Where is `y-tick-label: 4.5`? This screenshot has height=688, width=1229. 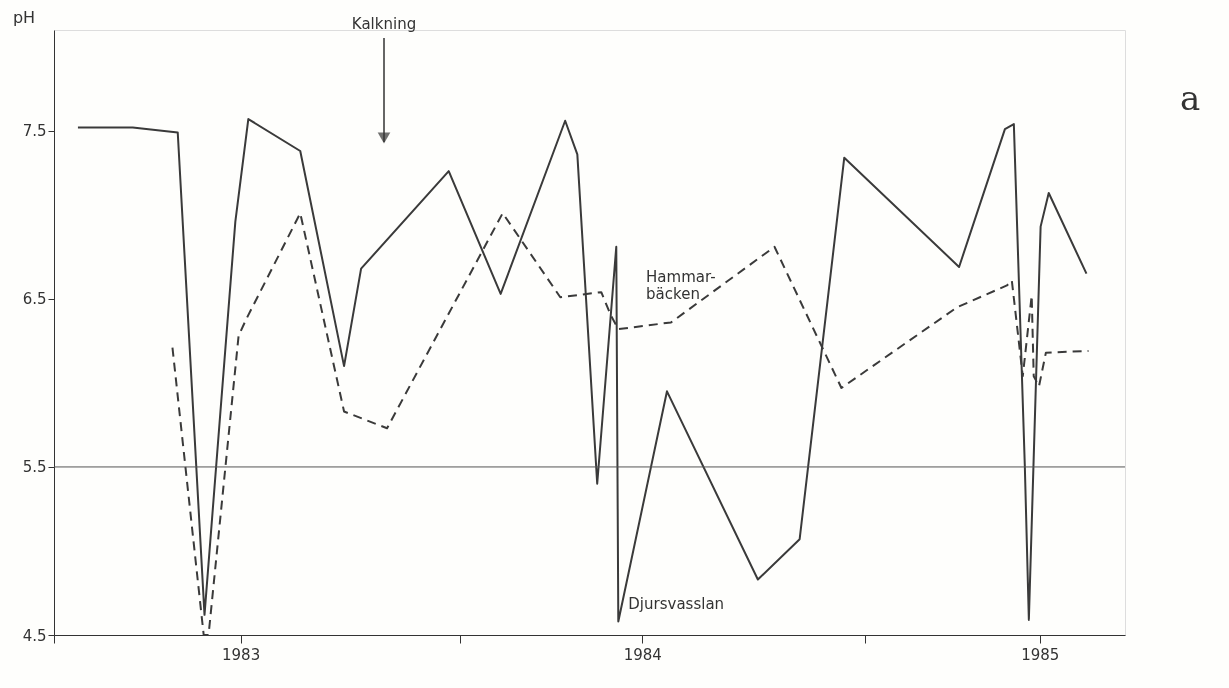
y-tick-label: 4.5 is located at coordinates (34, 635).